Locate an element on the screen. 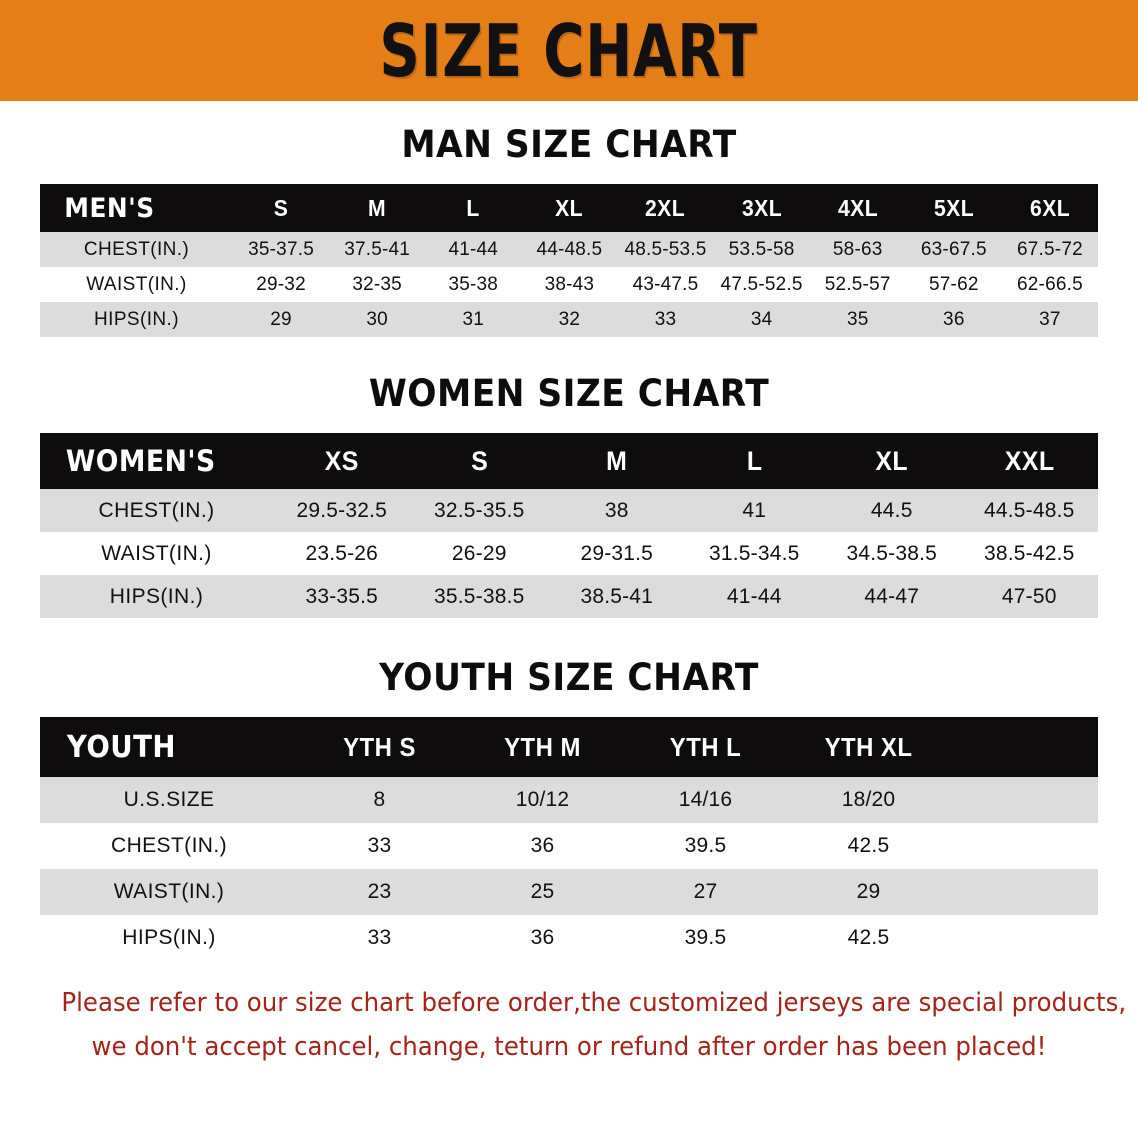 This screenshot has height=1132, width=1138. man-section-title: MAN SIZE CHART is located at coordinates (569, 144).